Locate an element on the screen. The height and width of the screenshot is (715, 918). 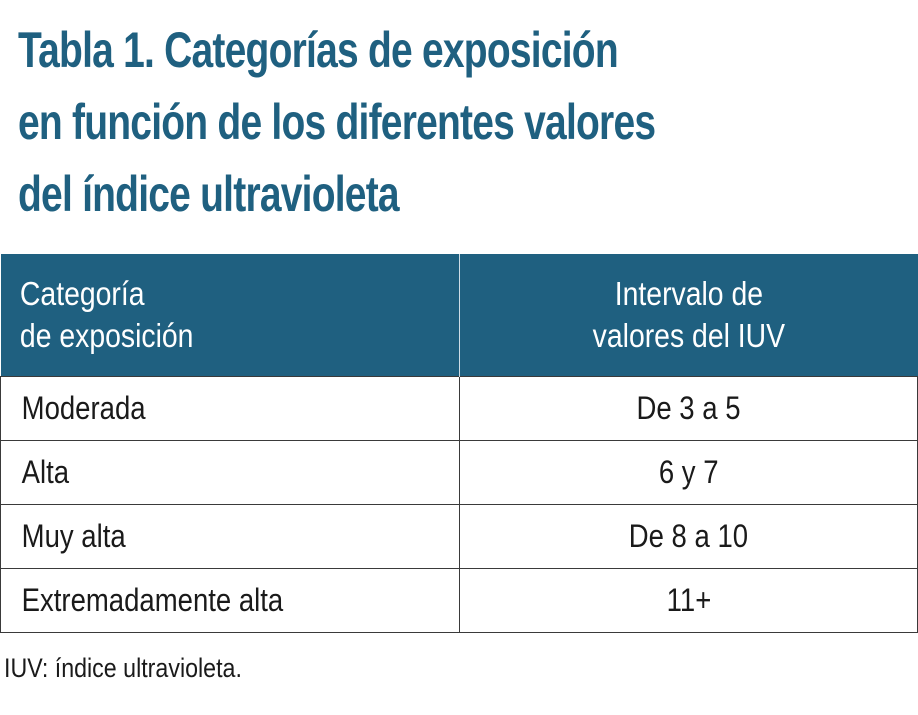
intervalo-text: De 3 a 5 is located at coordinates (688, 408).